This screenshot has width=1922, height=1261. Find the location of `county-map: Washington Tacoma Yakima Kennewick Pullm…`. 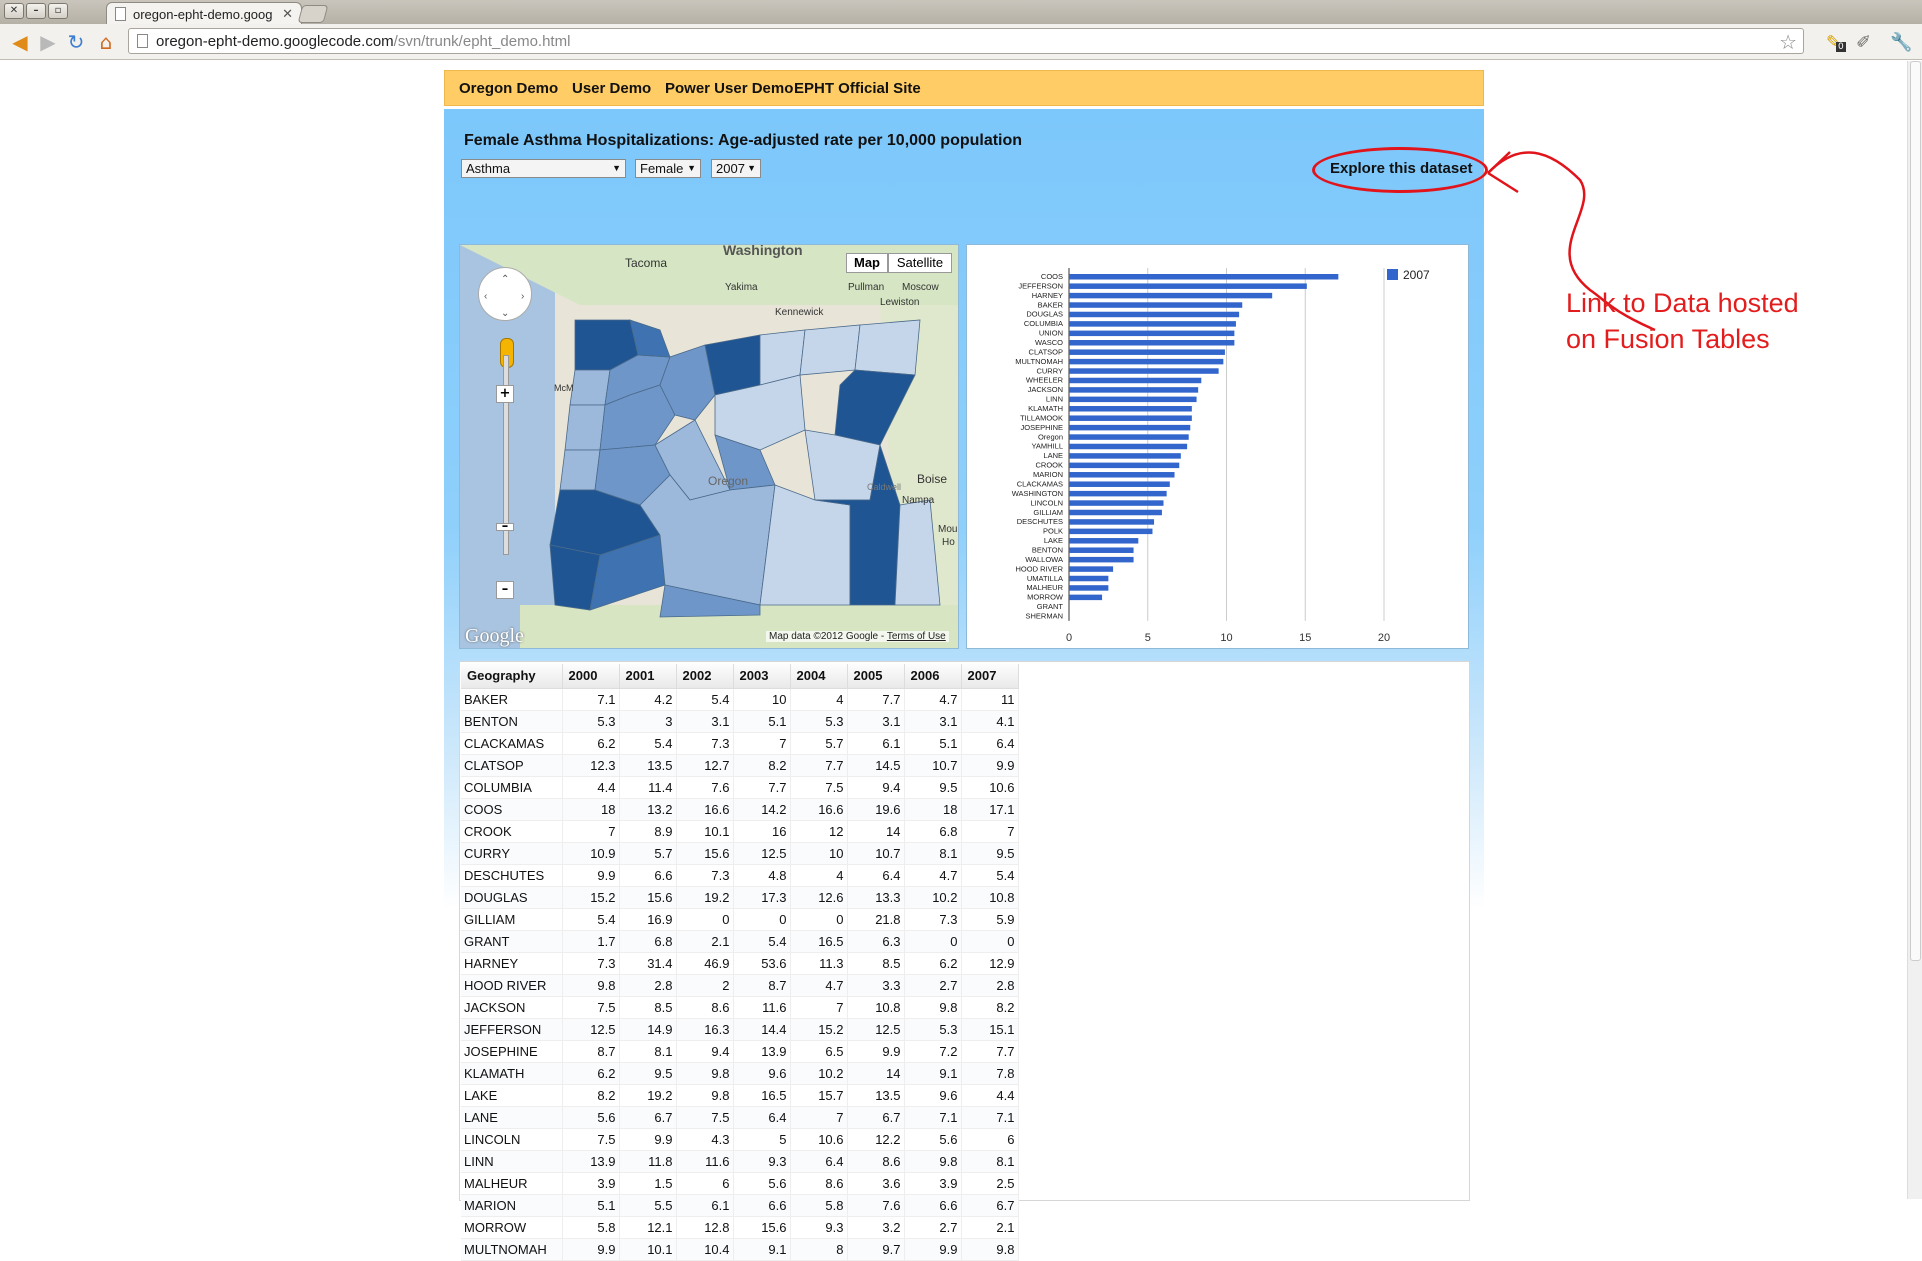

county-map: Washington Tacoma Yakima Kennewick Pullm… is located at coordinates (709, 446).